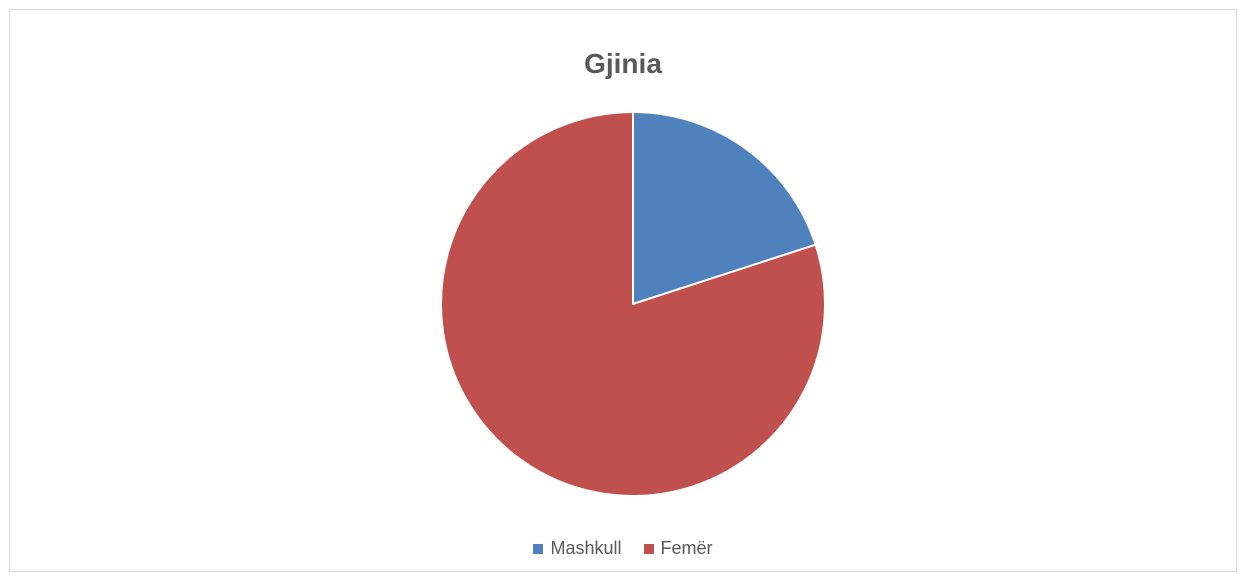 Image resolution: width=1246 pixels, height=581 pixels. I want to click on legend-label-mashkull: Mashkull, so click(586, 548).